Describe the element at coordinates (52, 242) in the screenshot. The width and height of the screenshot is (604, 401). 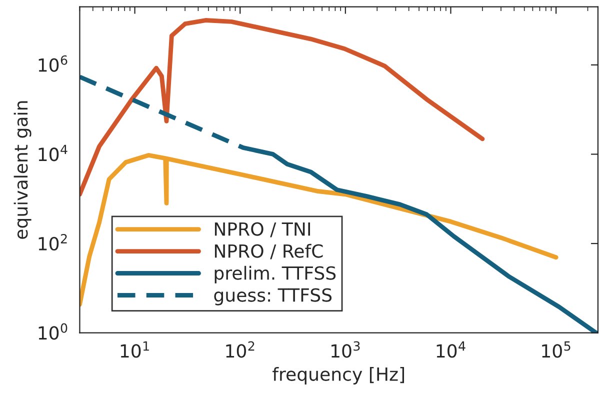
I see `y-tick-label: 10$^{2}$` at that location.